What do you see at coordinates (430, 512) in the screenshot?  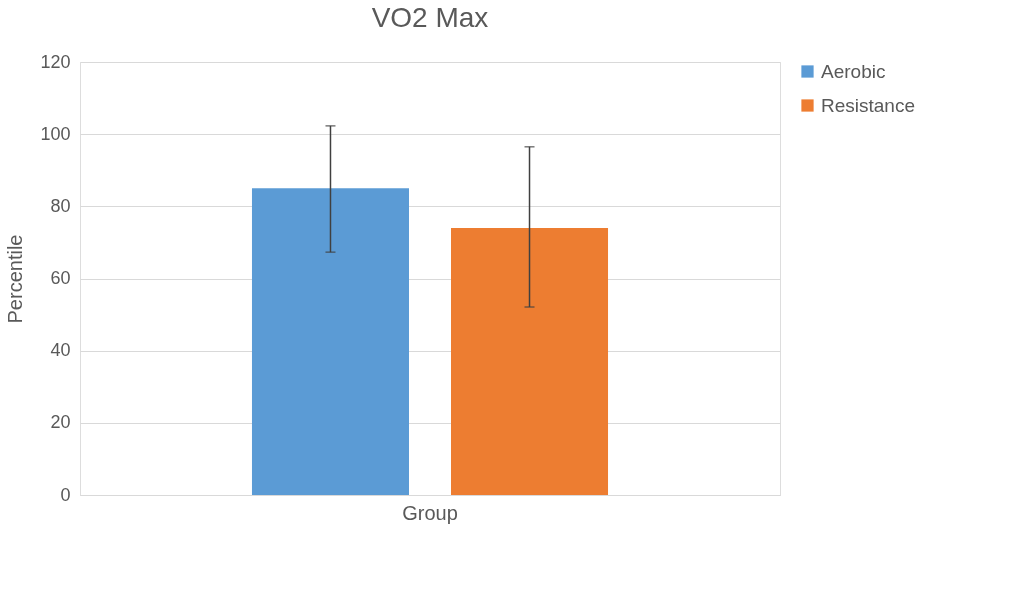 I see `x-tick-label: Group` at bounding box center [430, 512].